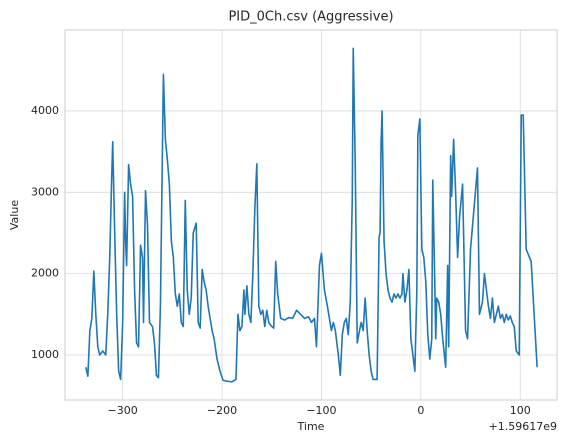  Describe the element at coordinates (321, 410) in the screenshot. I see `x-tick-label: −100` at that location.